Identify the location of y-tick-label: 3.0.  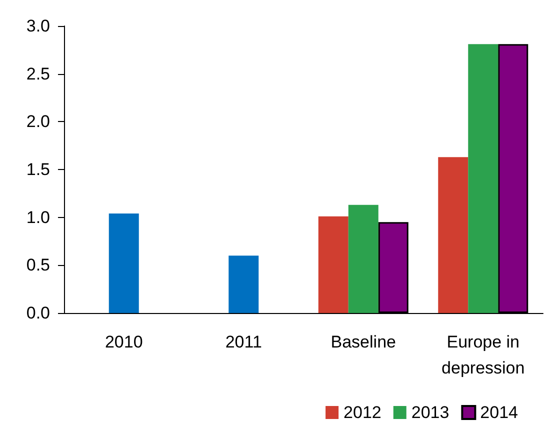
(38, 26).